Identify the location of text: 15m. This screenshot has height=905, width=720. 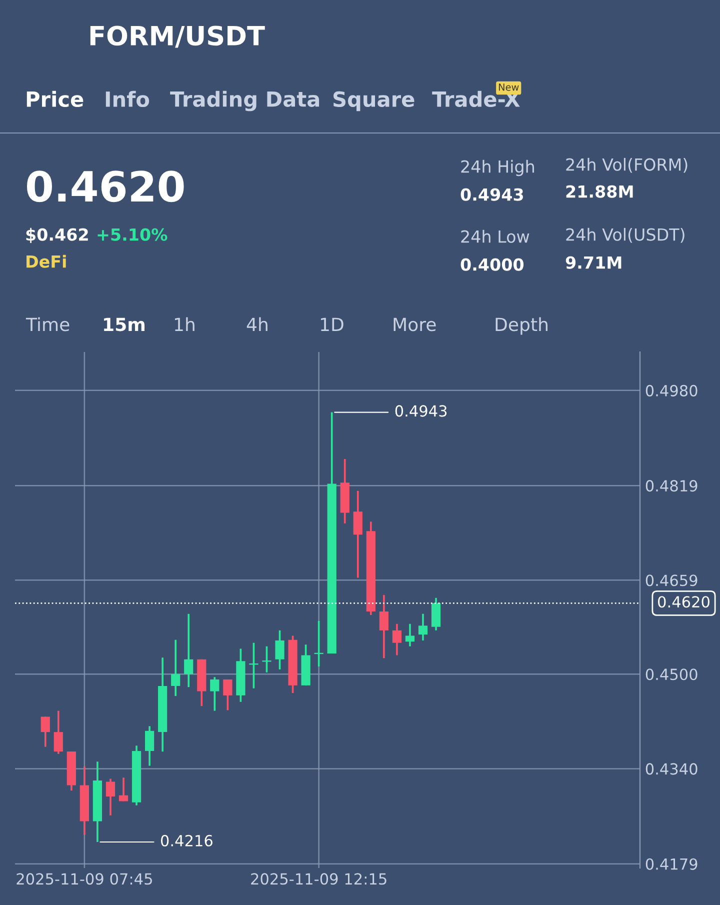
(124, 325).